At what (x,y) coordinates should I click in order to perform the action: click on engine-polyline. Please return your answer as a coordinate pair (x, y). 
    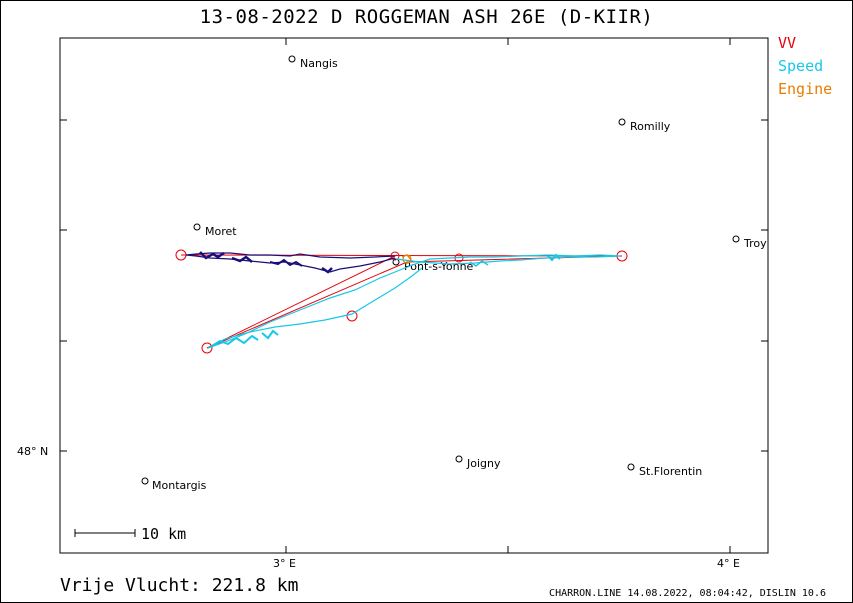
    Looking at the image, I should click on (406, 259).